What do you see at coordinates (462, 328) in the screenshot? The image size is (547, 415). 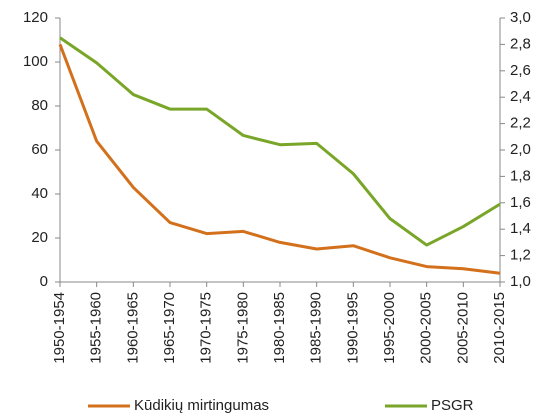 I see `x-tick-label: 2005-2010` at bounding box center [462, 328].